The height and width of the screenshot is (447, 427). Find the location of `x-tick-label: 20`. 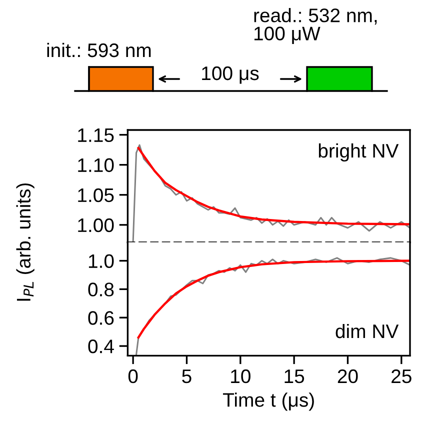

x-tick-label: 20 is located at coordinates (348, 376).